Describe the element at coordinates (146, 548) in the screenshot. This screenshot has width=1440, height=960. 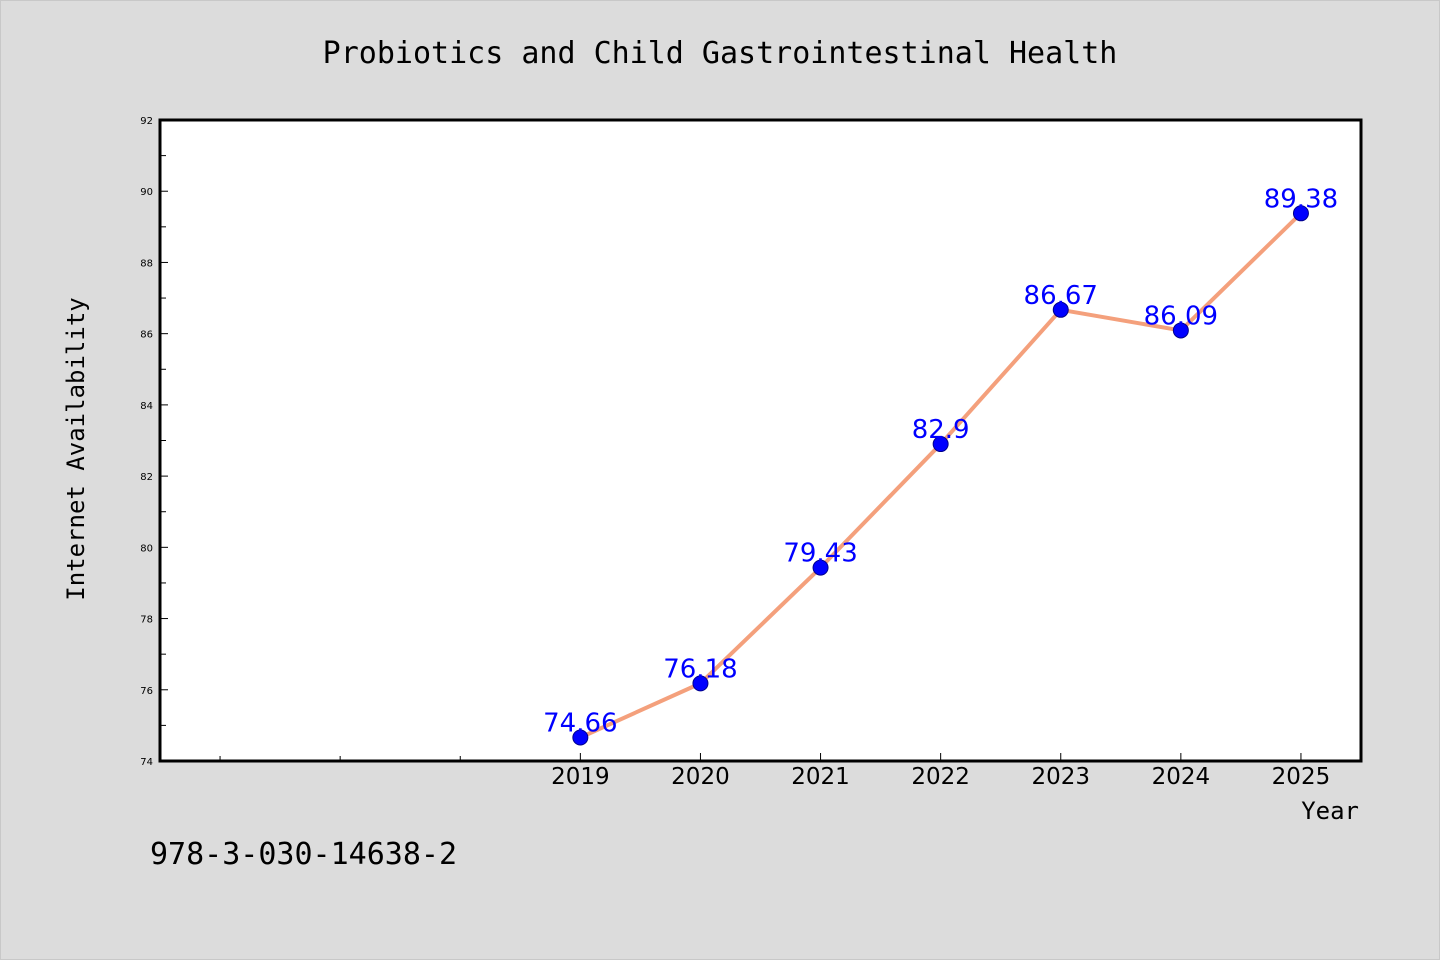
I see `y-tick-label: 80` at that location.